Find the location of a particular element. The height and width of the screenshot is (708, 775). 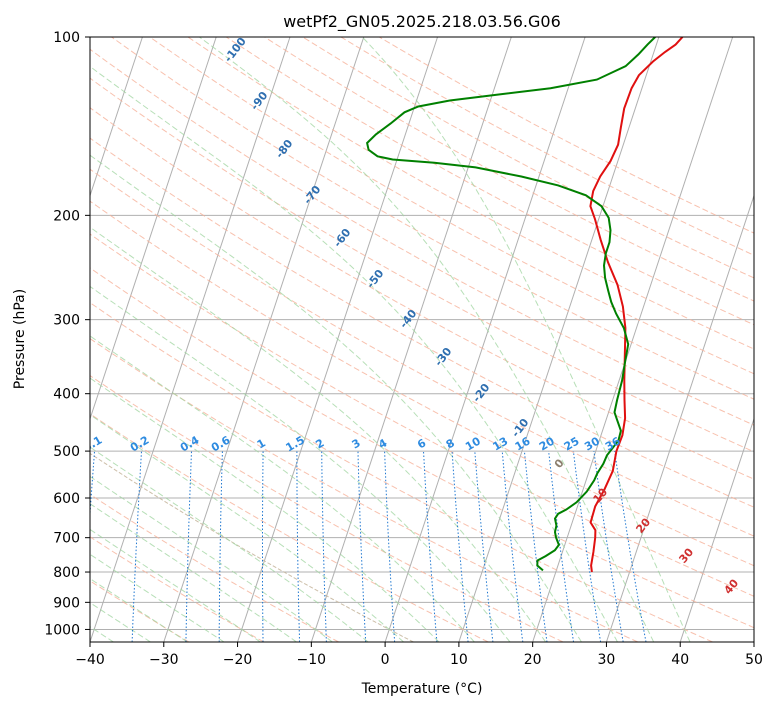

y-tick-label: 300 is located at coordinates (66, 321).